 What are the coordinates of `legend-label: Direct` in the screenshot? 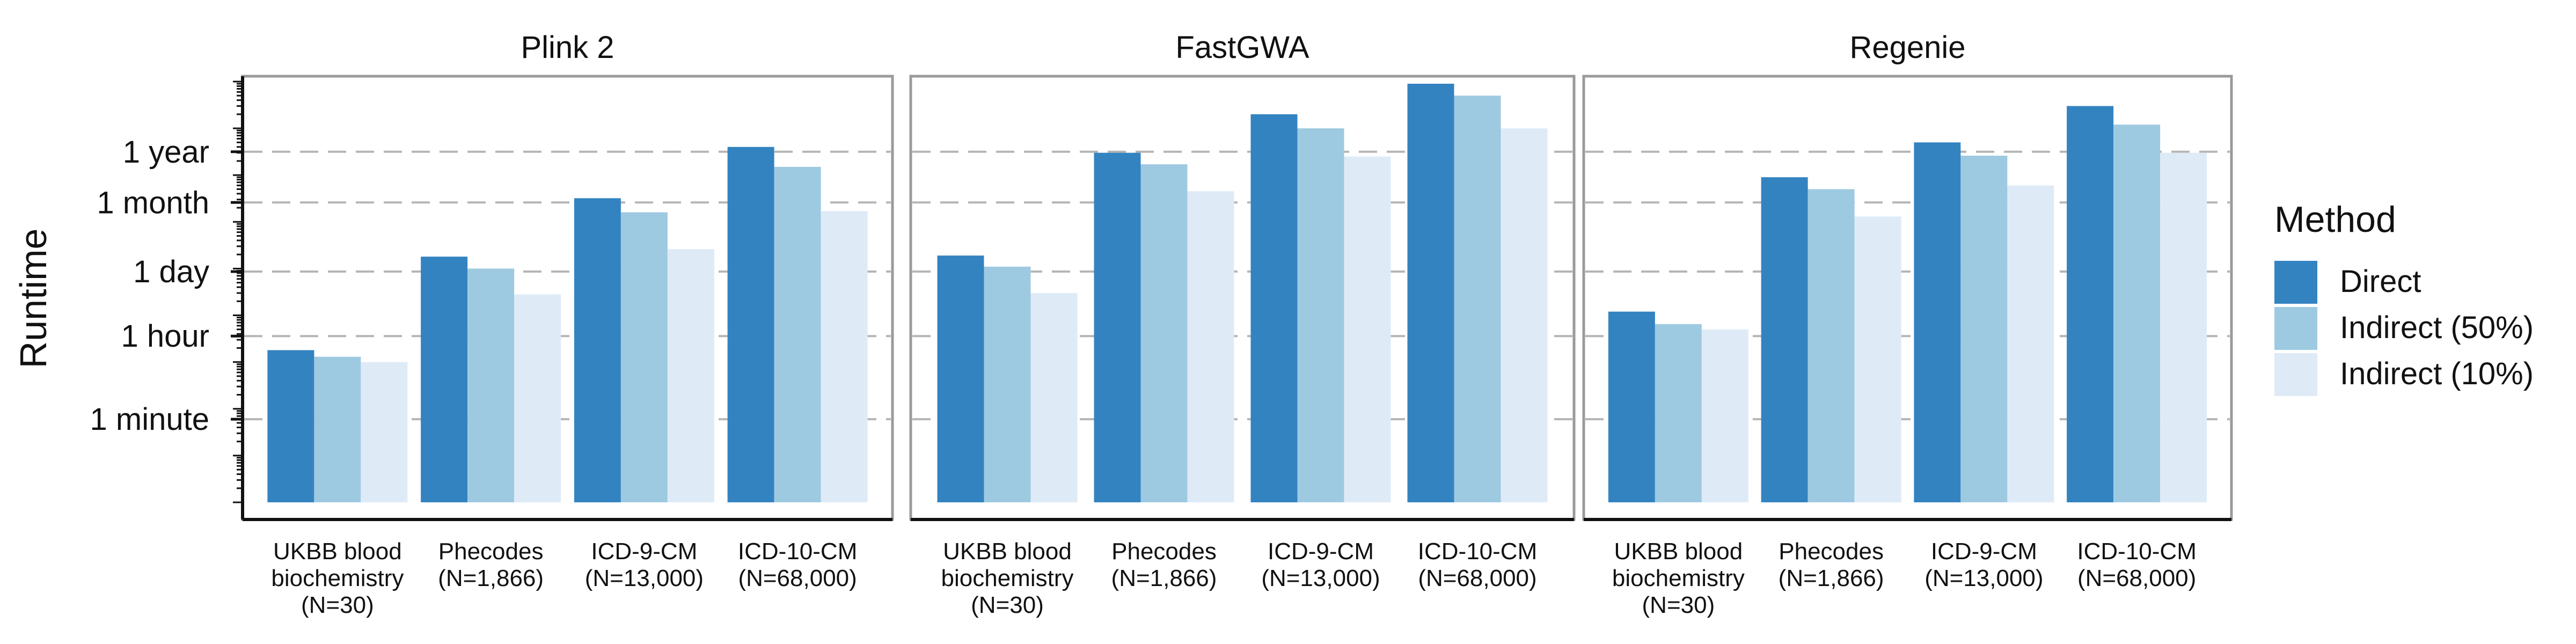 It's located at (2380, 281).